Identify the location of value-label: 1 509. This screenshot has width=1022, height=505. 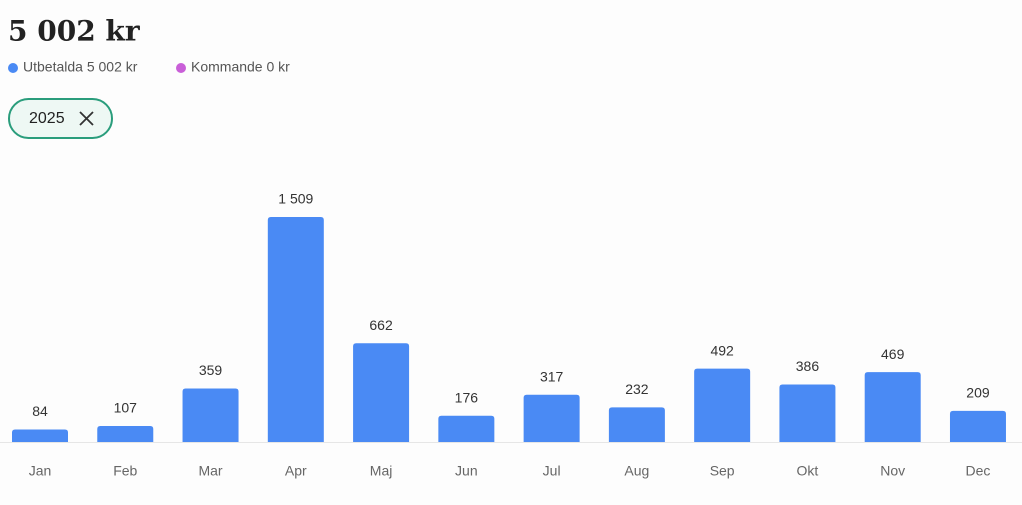
(295, 199).